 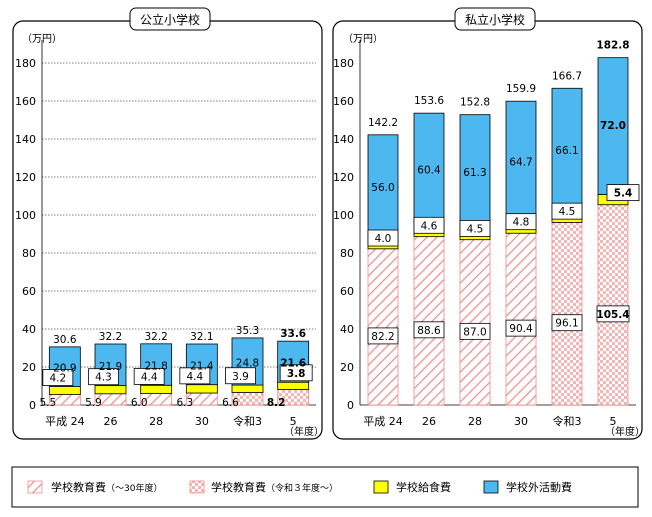 What do you see at coordinates (293, 421) in the screenshot?
I see `public-x-tick-label: 5` at bounding box center [293, 421].